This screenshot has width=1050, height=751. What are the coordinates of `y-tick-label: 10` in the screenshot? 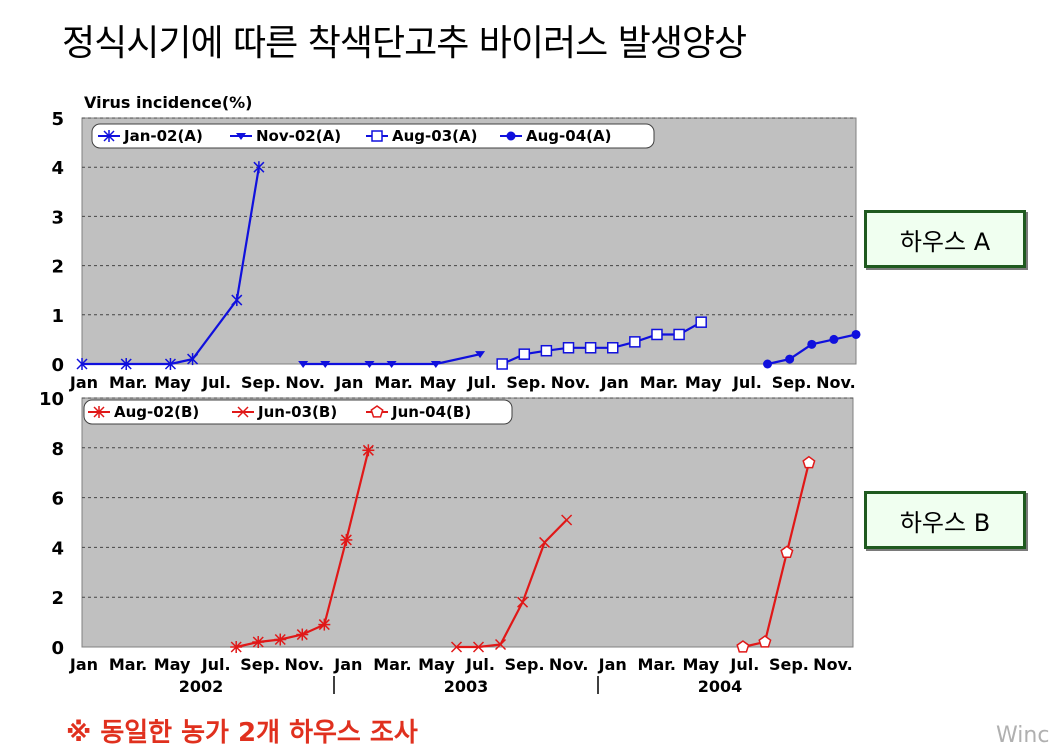 It's located at (51, 399).